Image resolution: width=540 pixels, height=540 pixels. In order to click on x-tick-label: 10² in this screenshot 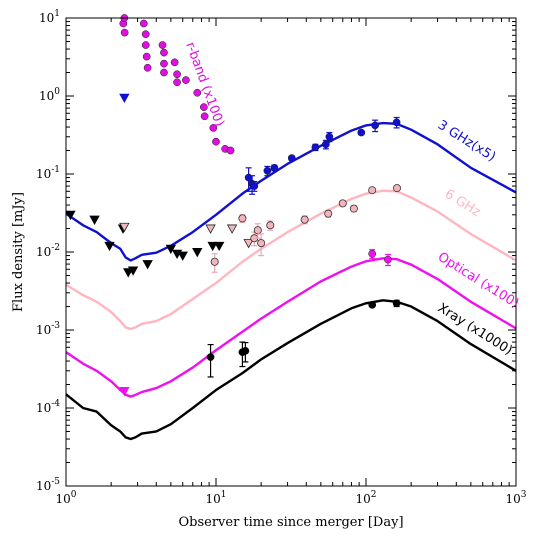, I will do `click(365, 498)`.